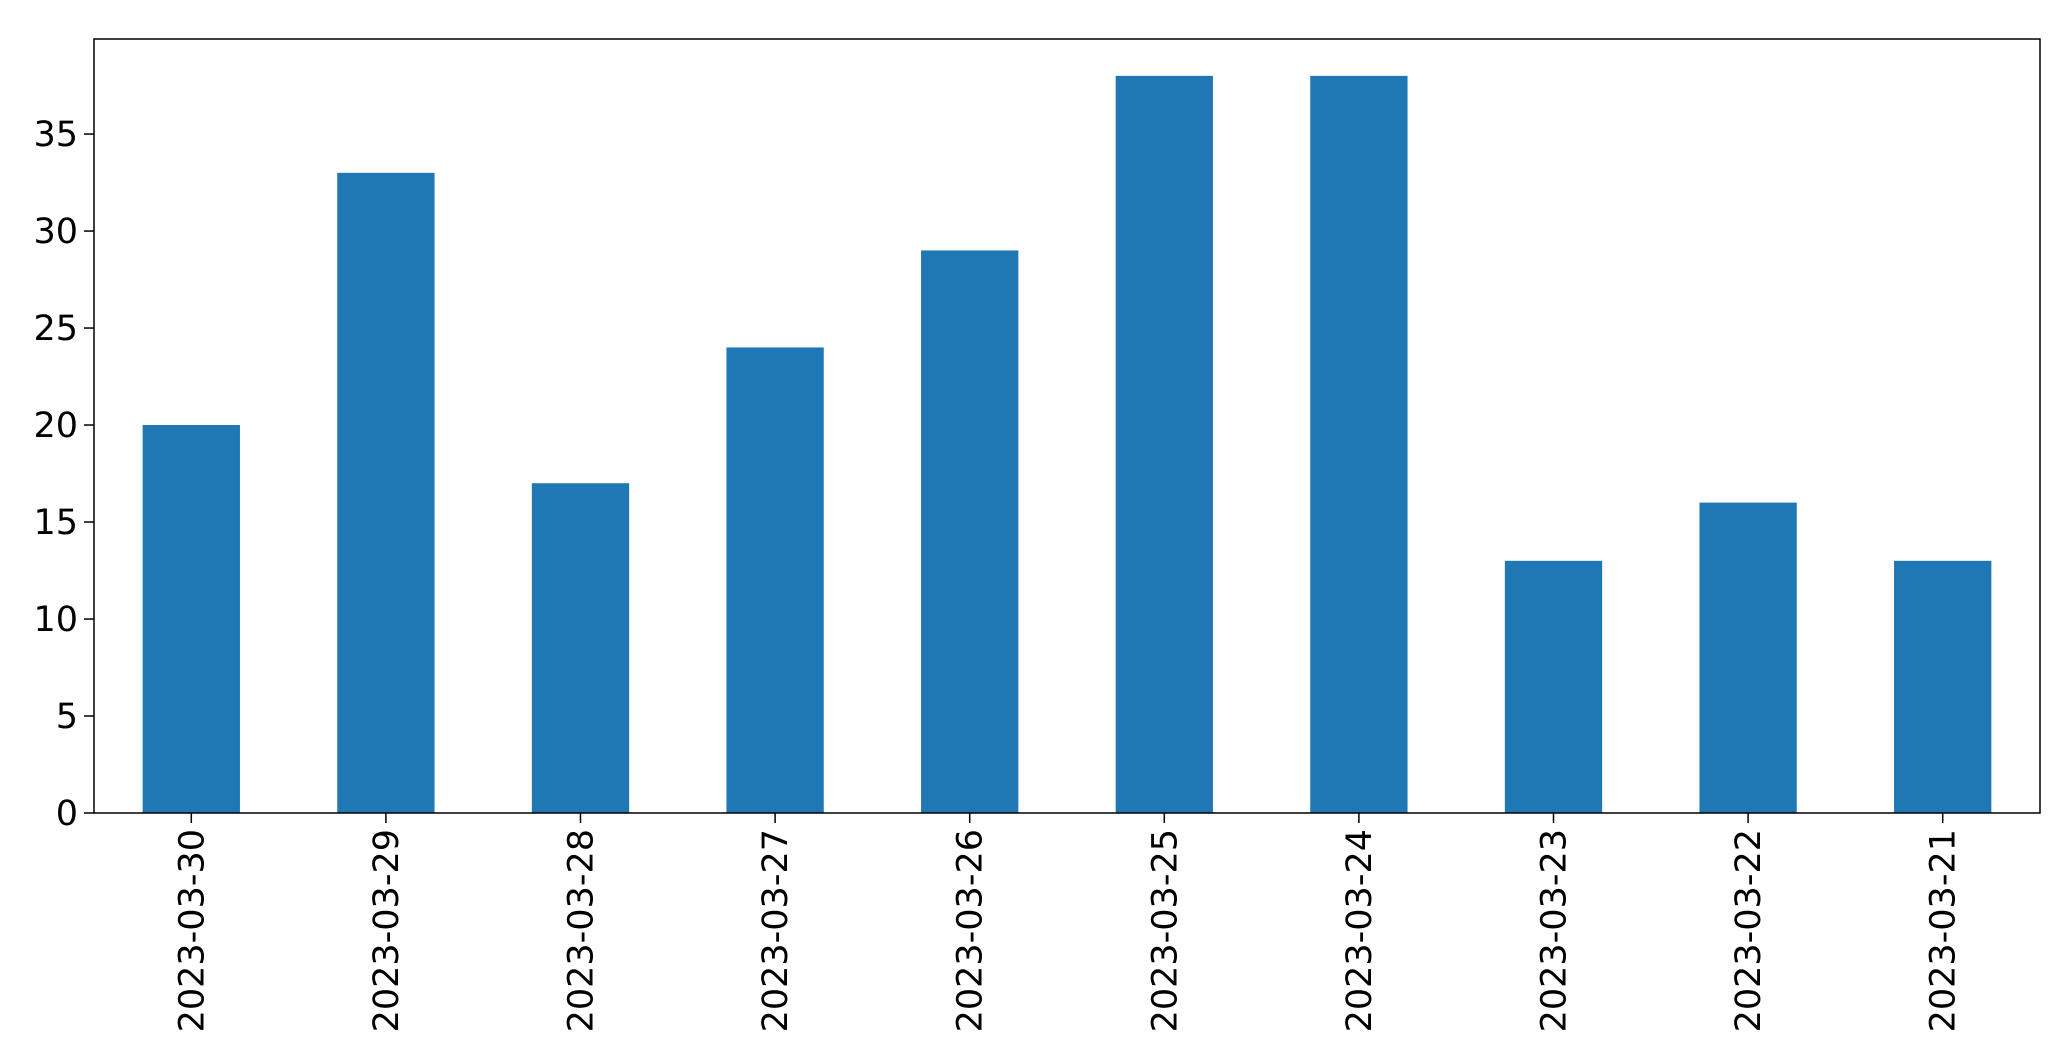 This screenshot has height=1061, width=2071. I want to click on x-tick-label: 2023-03-23, so click(1555, 930).